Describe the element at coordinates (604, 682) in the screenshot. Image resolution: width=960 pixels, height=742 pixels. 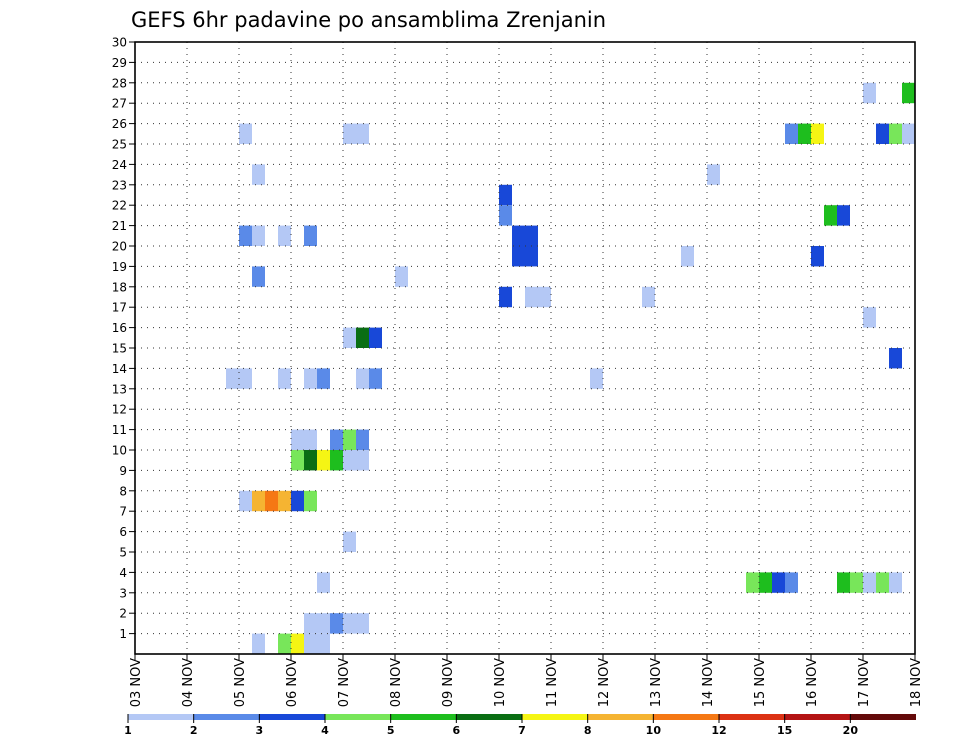
I see `x-tick-label: 12 NOV` at that location.